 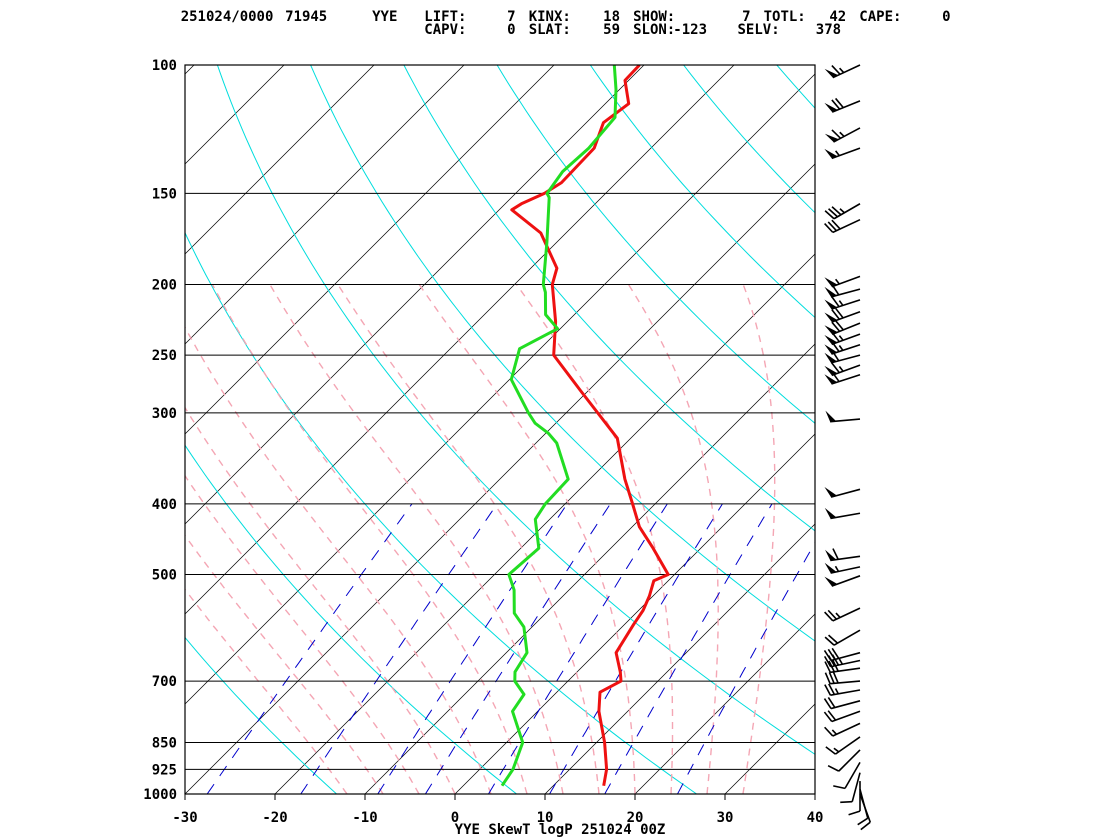 I want to click on header-field: 251024/0000, so click(x=227, y=17).